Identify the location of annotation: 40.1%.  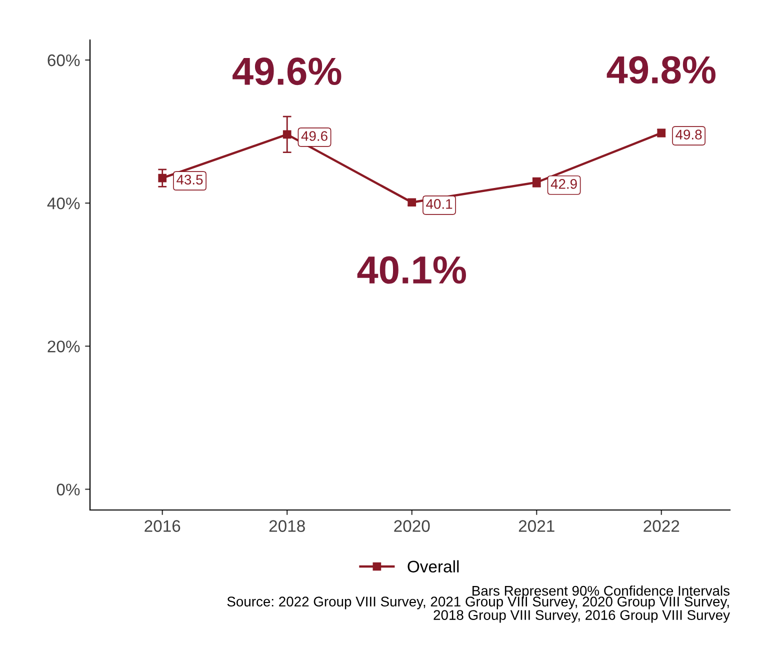
(411, 270).